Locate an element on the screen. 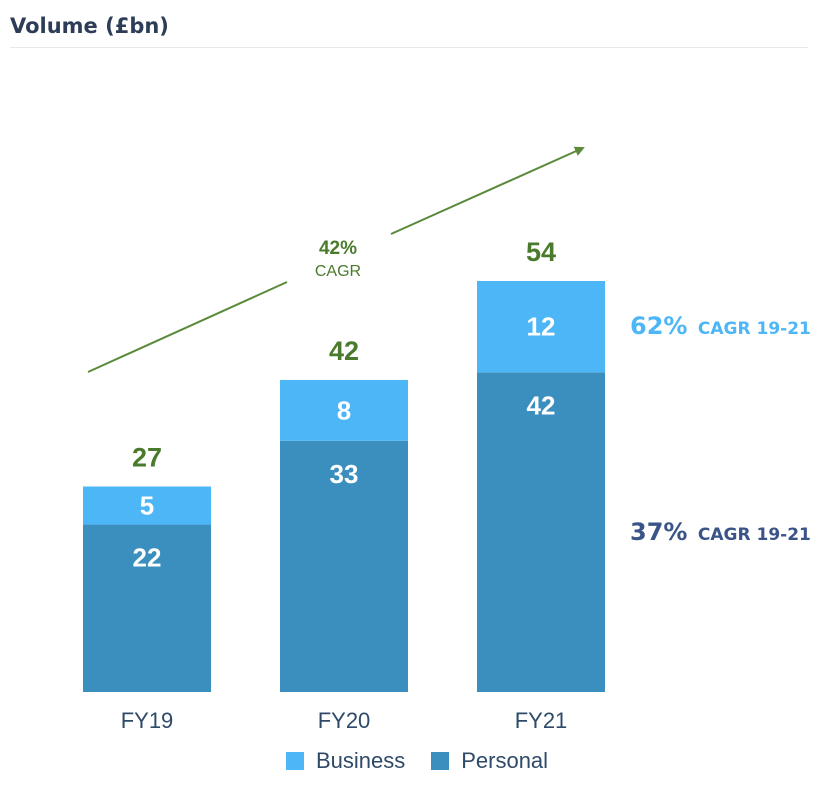  legend-swatch-personal is located at coordinates (440, 761).